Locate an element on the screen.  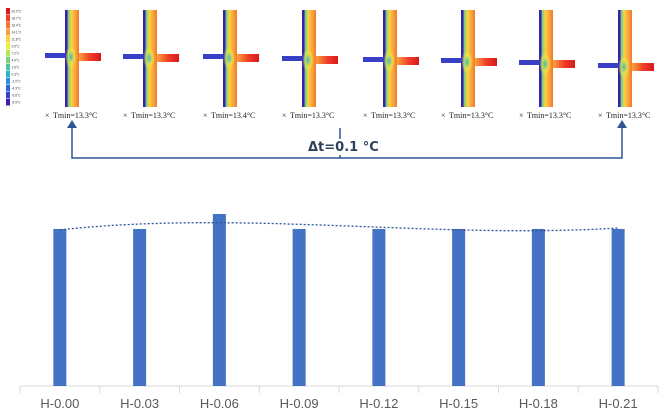
category-label: H-0.03 is located at coordinates (139, 403).